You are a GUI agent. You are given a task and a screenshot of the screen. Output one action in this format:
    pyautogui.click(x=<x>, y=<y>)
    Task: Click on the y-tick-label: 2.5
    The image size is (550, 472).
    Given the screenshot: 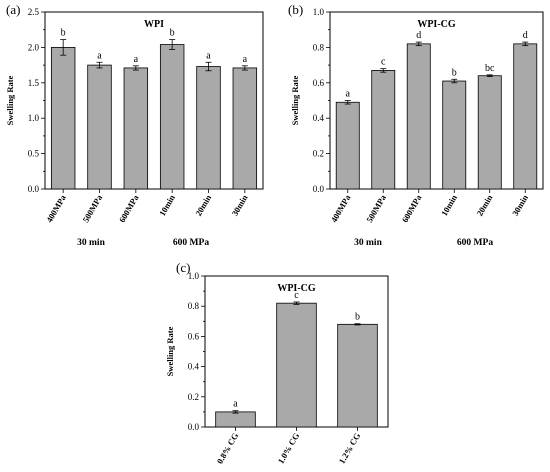 What is the action you would take?
    pyautogui.click(x=34, y=12)
    